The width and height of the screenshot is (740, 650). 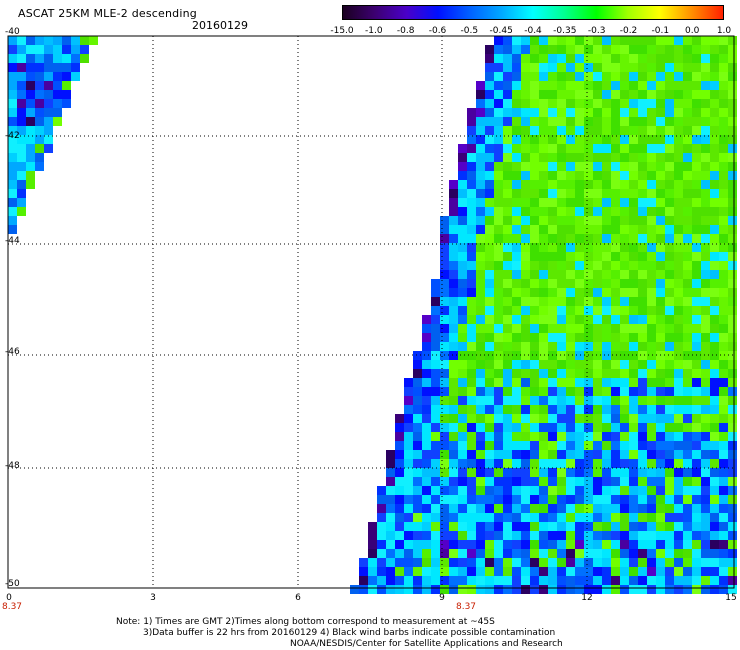 What do you see at coordinates (469, 31) in the screenshot?
I see `colorbar-label: -0.5` at bounding box center [469, 31].